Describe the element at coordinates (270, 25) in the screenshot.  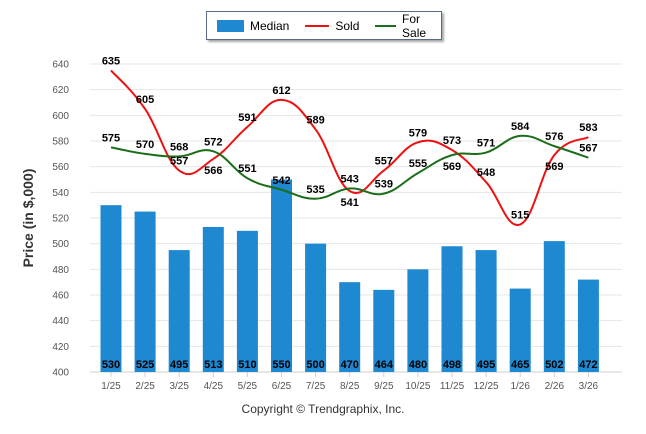
I see `legend-label-median: Median` at that location.